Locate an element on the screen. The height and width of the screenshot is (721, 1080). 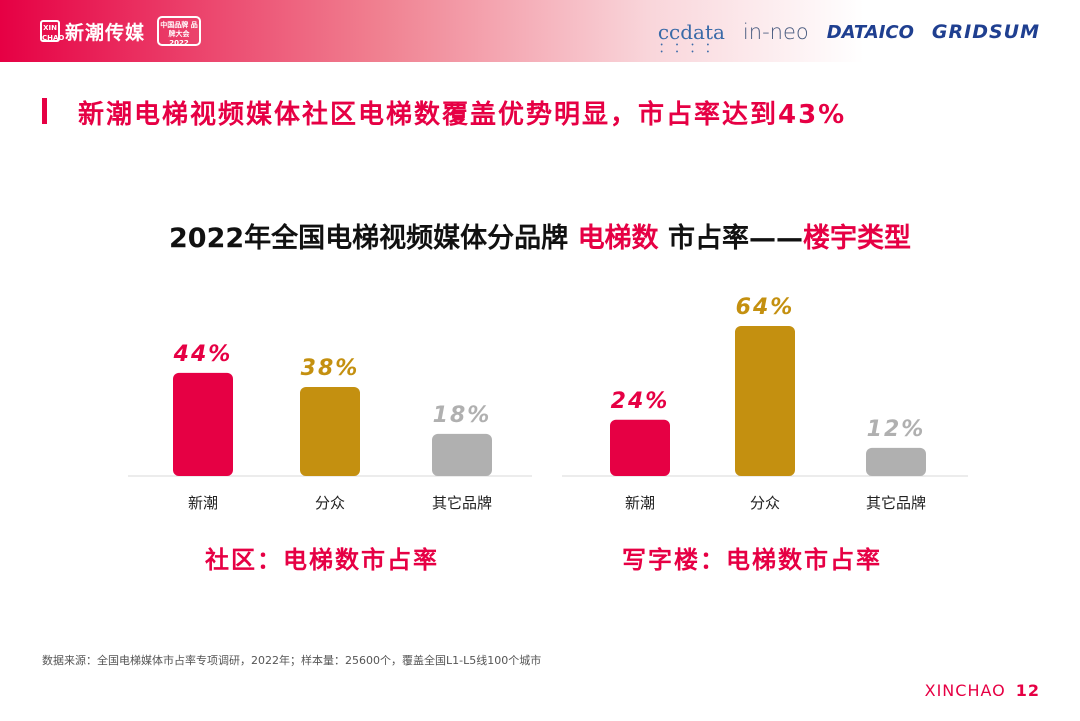
brand-logo: XIN CHAO 新潮传媒 中国品牌 品牌大会 2022 is located at coordinates (121, 31).